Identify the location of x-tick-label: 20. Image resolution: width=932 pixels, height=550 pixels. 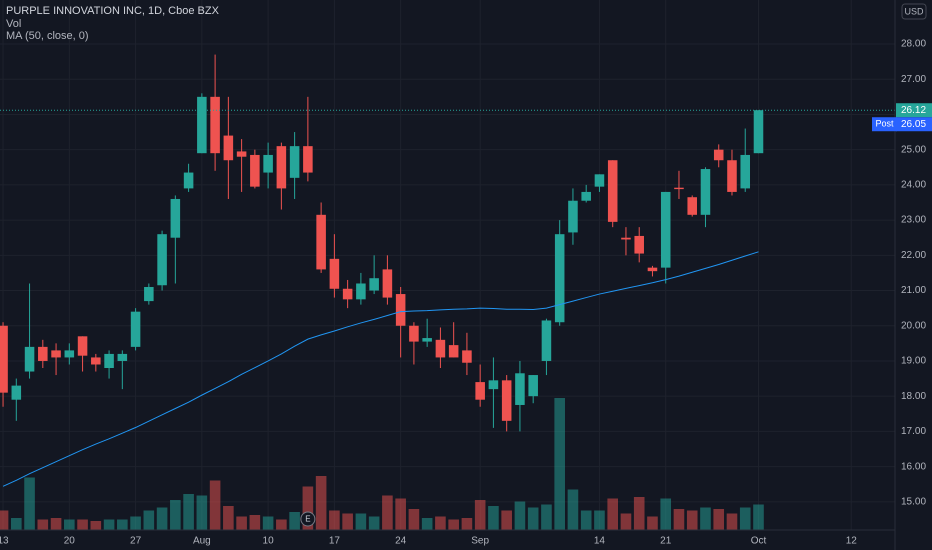
(70, 541).